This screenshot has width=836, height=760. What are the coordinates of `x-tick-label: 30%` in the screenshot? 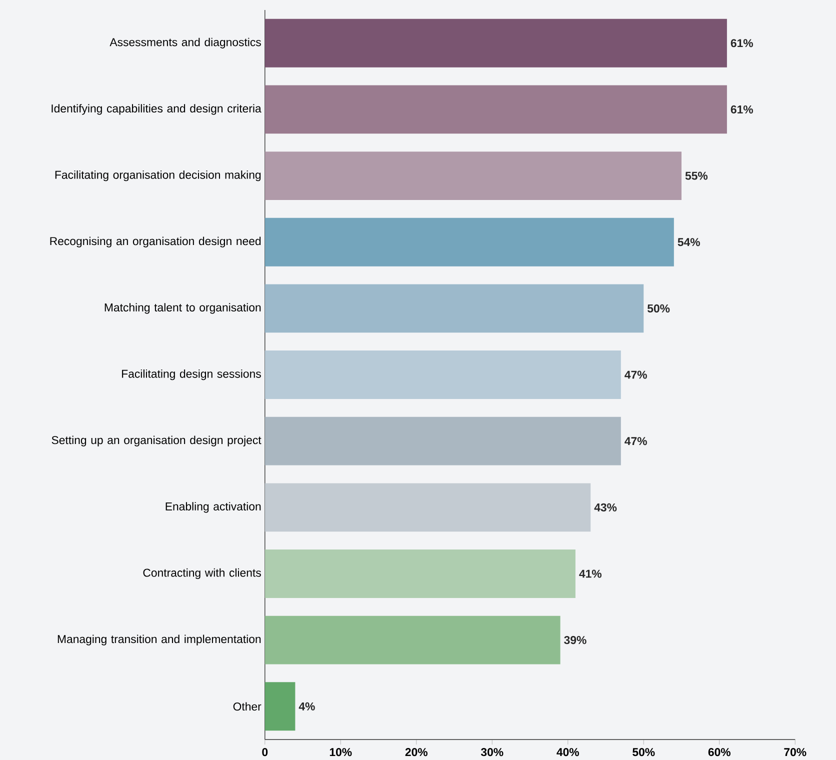 It's located at (492, 752).